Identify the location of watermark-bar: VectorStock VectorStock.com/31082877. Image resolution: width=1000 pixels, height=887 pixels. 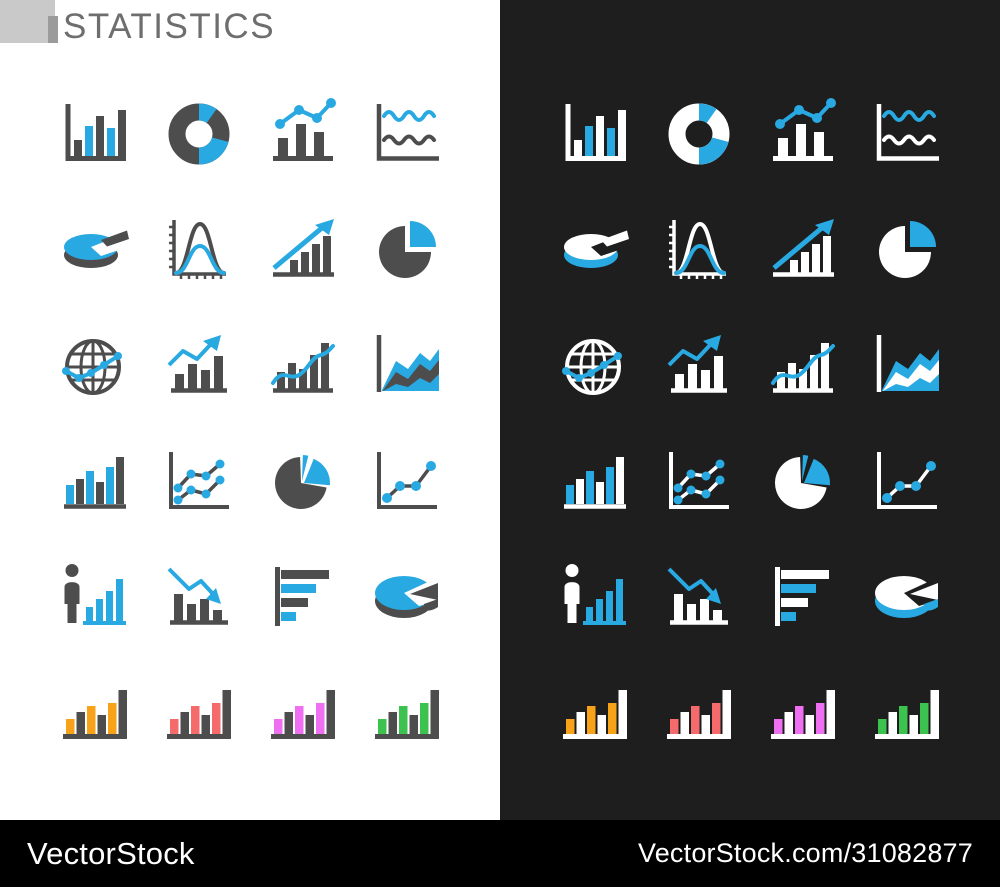
(500, 853).